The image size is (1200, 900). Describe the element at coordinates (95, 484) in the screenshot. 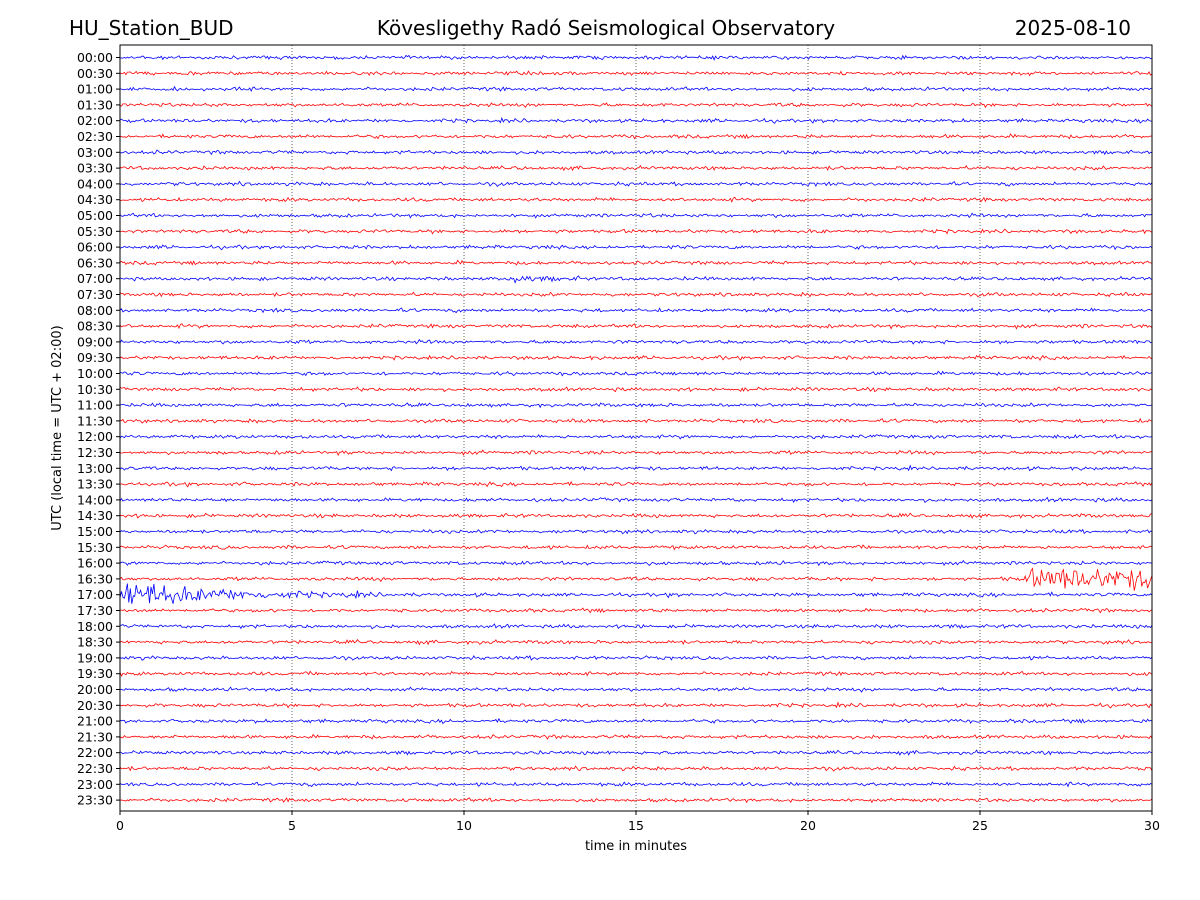

I see `y-tick-label: 13:30` at that location.